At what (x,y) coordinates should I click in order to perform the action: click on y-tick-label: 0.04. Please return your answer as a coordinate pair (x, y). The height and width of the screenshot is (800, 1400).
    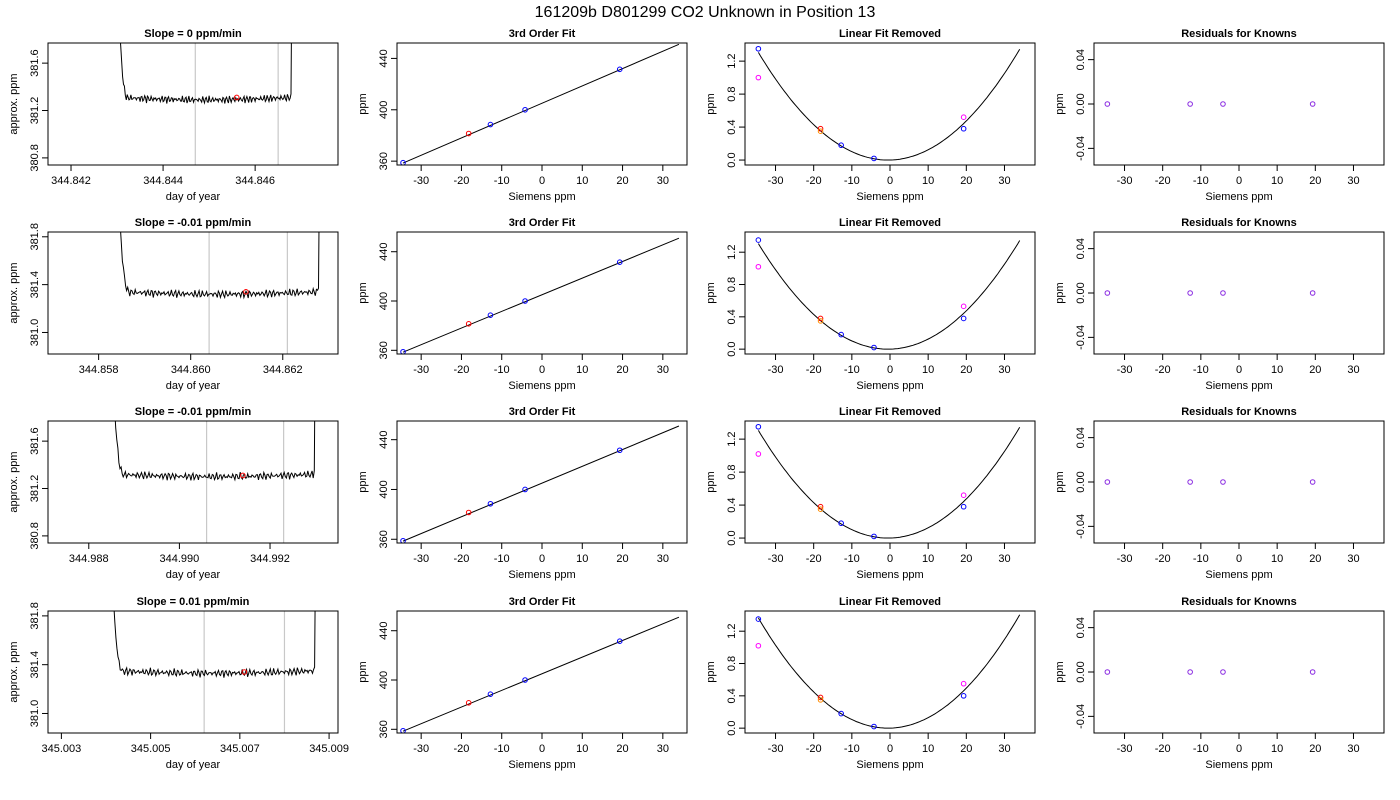
    Looking at the image, I should click on (1081, 627).